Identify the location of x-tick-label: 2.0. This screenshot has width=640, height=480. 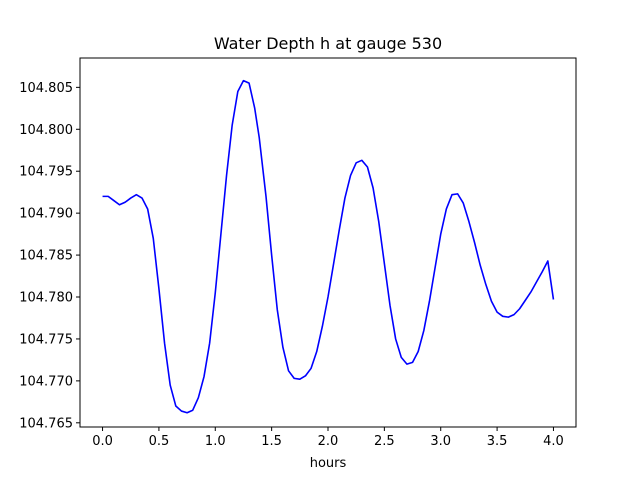
(328, 441).